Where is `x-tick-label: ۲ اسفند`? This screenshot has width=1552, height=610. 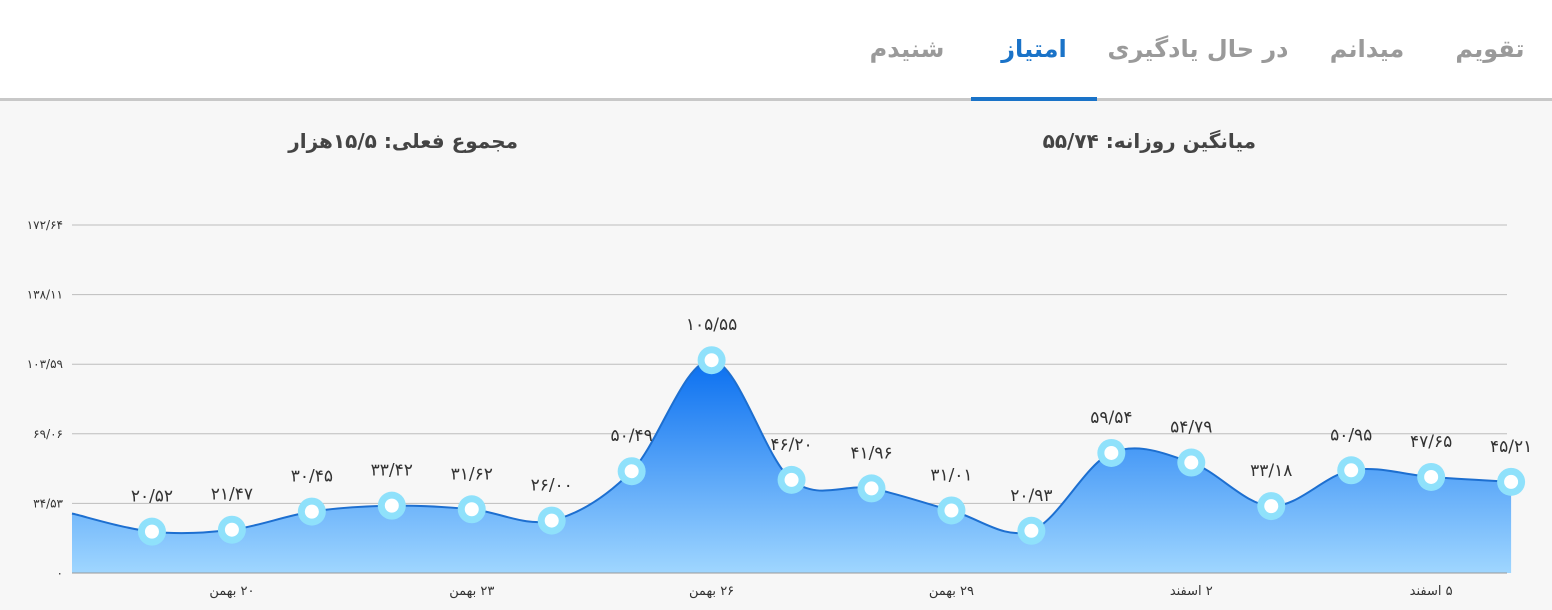 x-tick-label: ۲ اسفند is located at coordinates (1191, 591).